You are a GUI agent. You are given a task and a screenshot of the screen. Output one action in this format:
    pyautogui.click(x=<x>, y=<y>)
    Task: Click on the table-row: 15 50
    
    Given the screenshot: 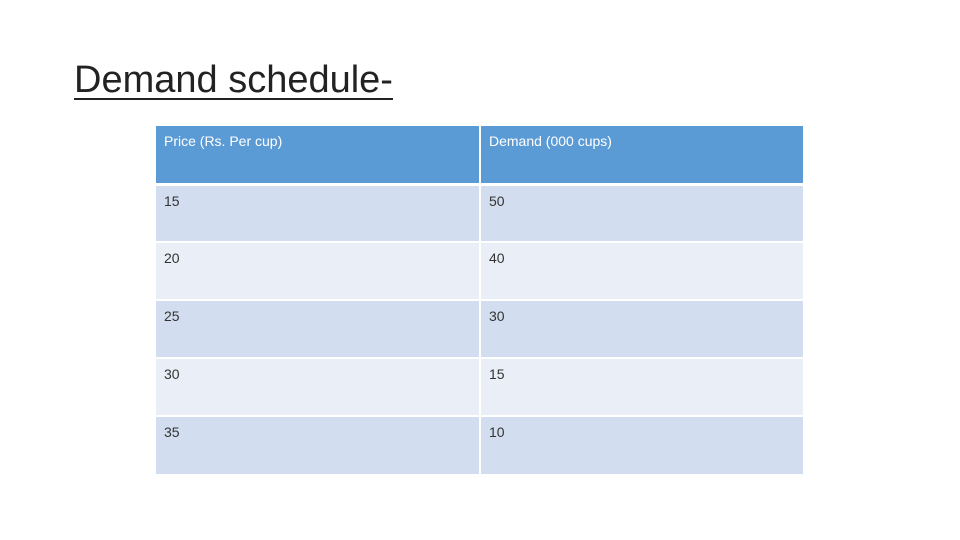 What is the action you would take?
    pyautogui.click(x=479, y=213)
    